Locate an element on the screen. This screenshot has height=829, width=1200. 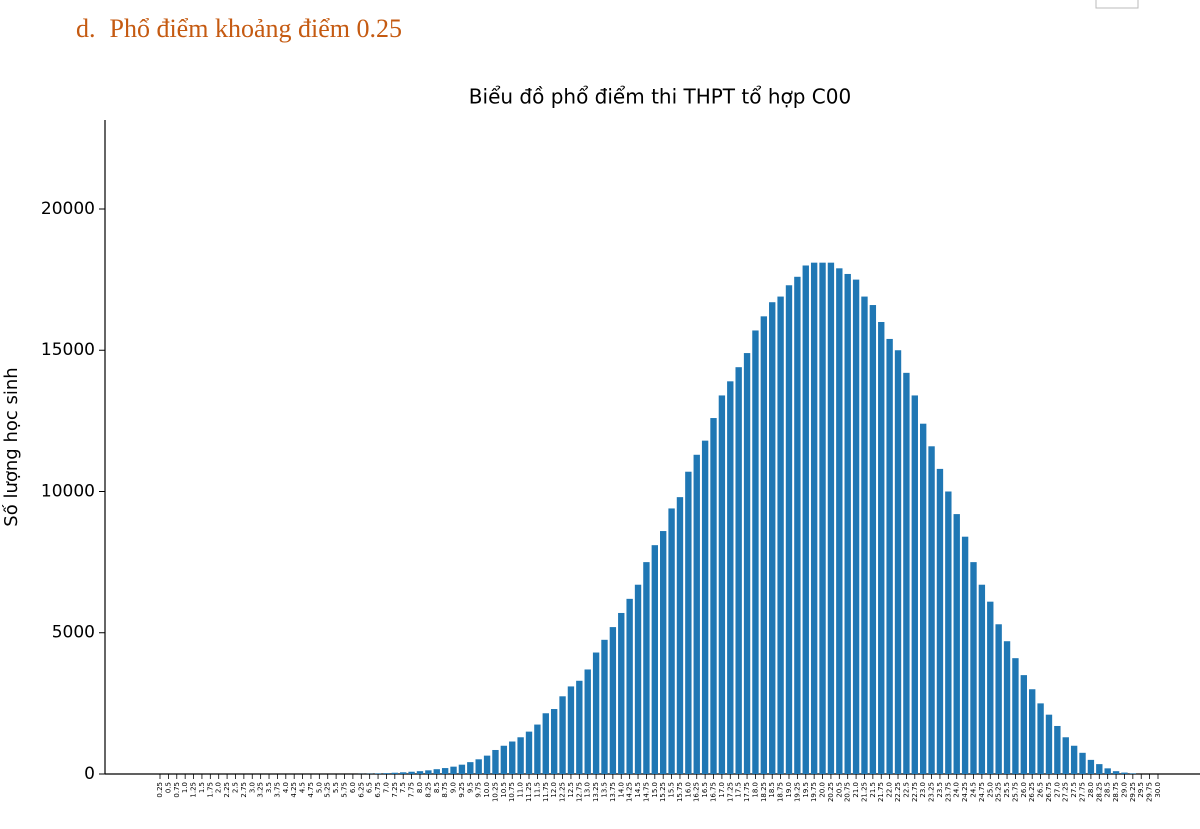
y-tick-label: 0 is located at coordinates (89, 774).